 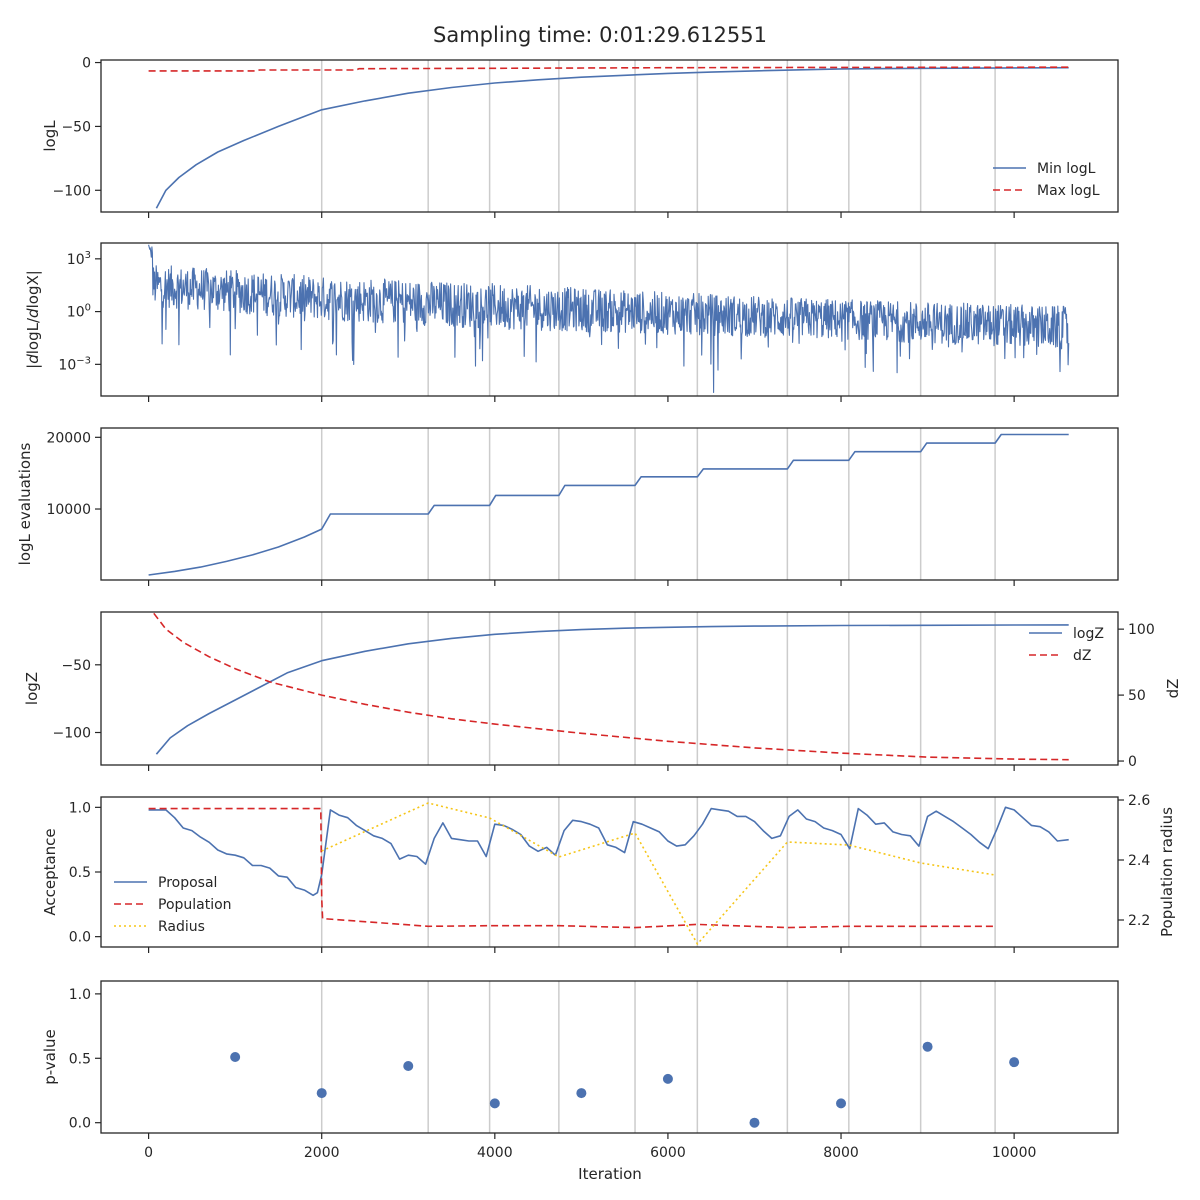 What do you see at coordinates (77, 700) in the screenshot?
I see `y-axis-ticks: −50 −100` at bounding box center [77, 700].